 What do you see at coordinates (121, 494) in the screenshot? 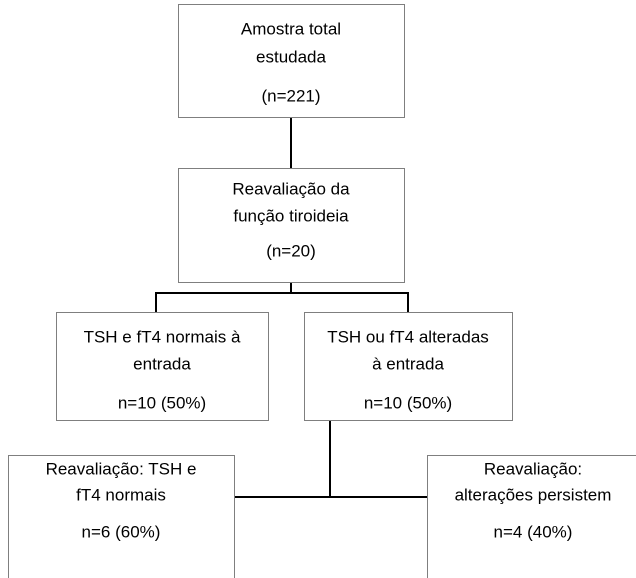
I see `node-label: fT4 normais` at bounding box center [121, 494].